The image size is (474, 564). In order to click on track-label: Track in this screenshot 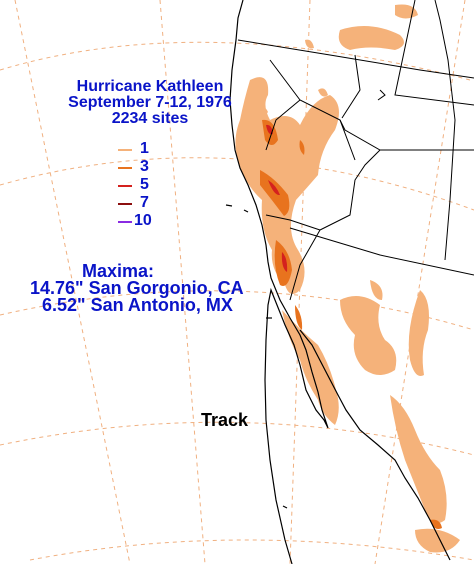, I will do `click(225, 420)`.